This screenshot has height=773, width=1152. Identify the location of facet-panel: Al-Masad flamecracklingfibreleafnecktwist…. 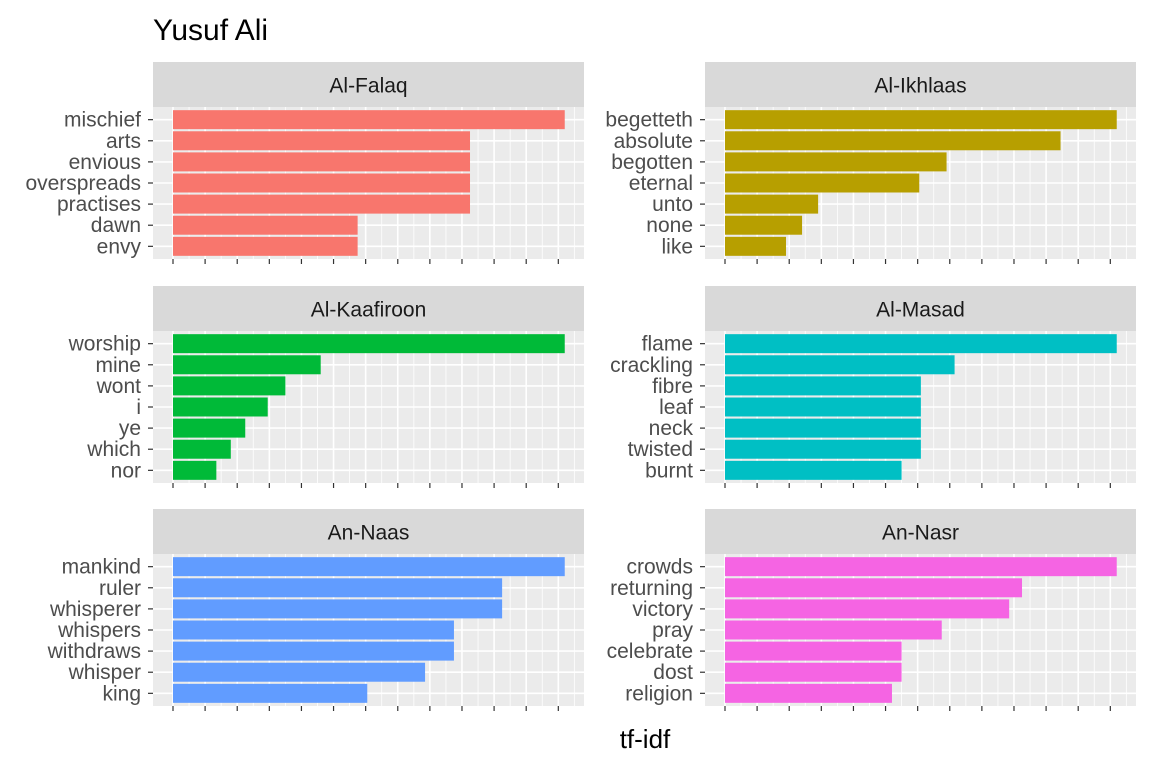
(873, 387).